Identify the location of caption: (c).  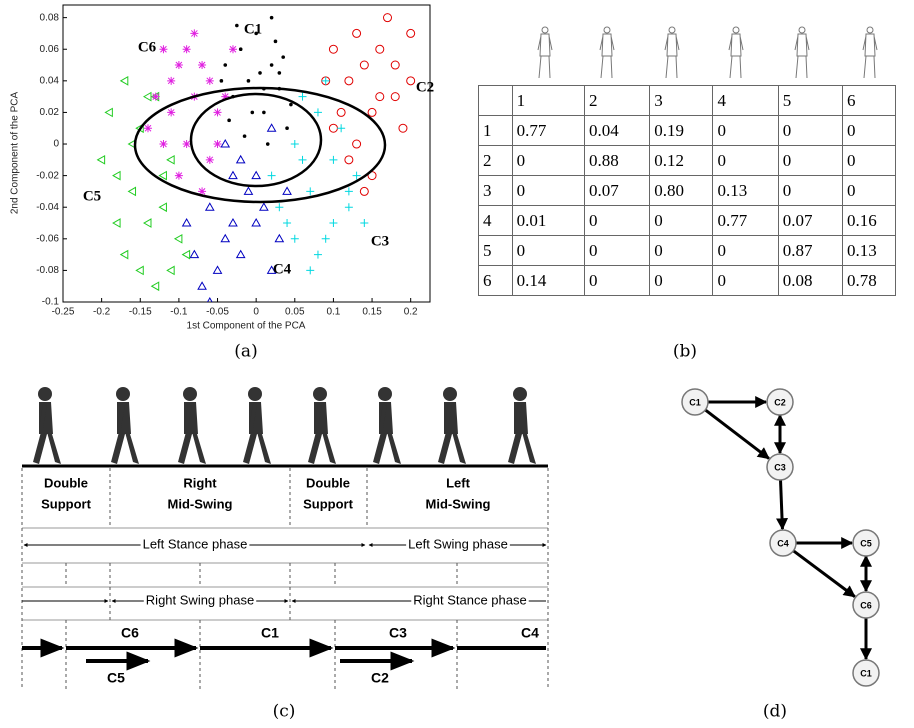
(284, 712).